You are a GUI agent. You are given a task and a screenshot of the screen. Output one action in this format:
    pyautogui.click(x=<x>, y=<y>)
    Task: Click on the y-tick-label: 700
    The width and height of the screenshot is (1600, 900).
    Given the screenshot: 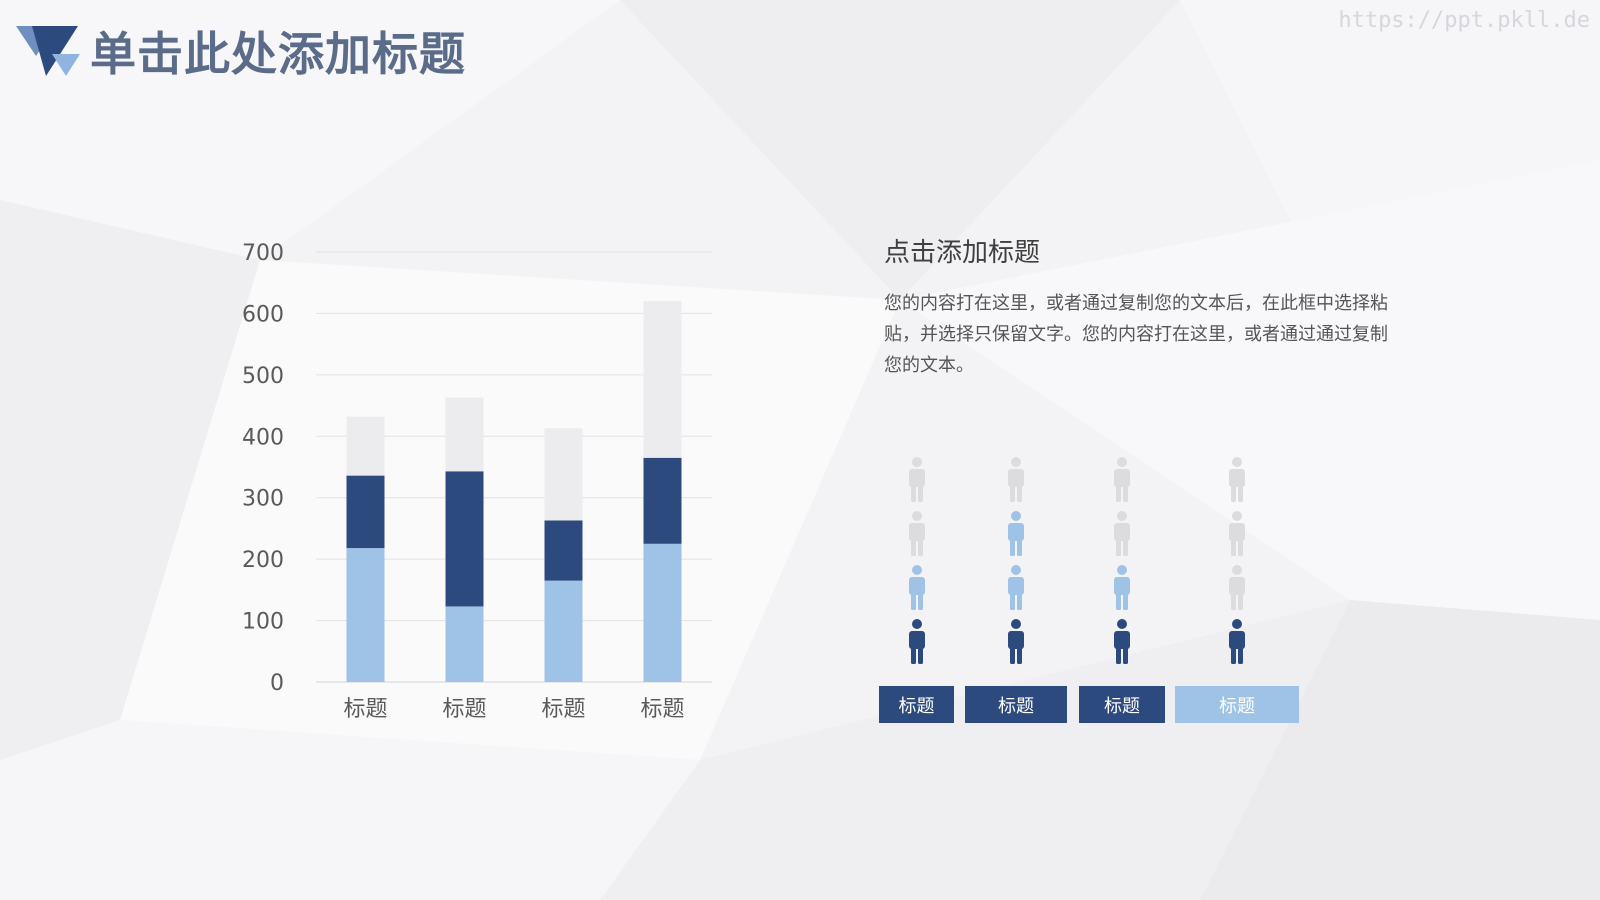 What is the action you would take?
    pyautogui.click(x=263, y=253)
    